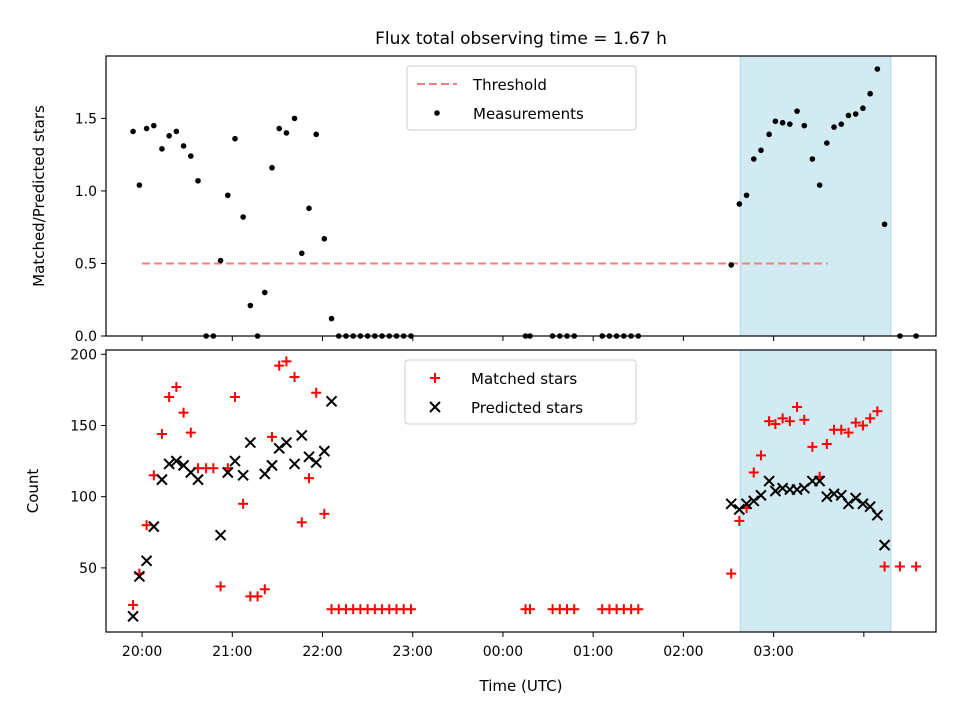  What do you see at coordinates (521, 686) in the screenshot?
I see `x-axis-label: Time (UTC)` at bounding box center [521, 686].